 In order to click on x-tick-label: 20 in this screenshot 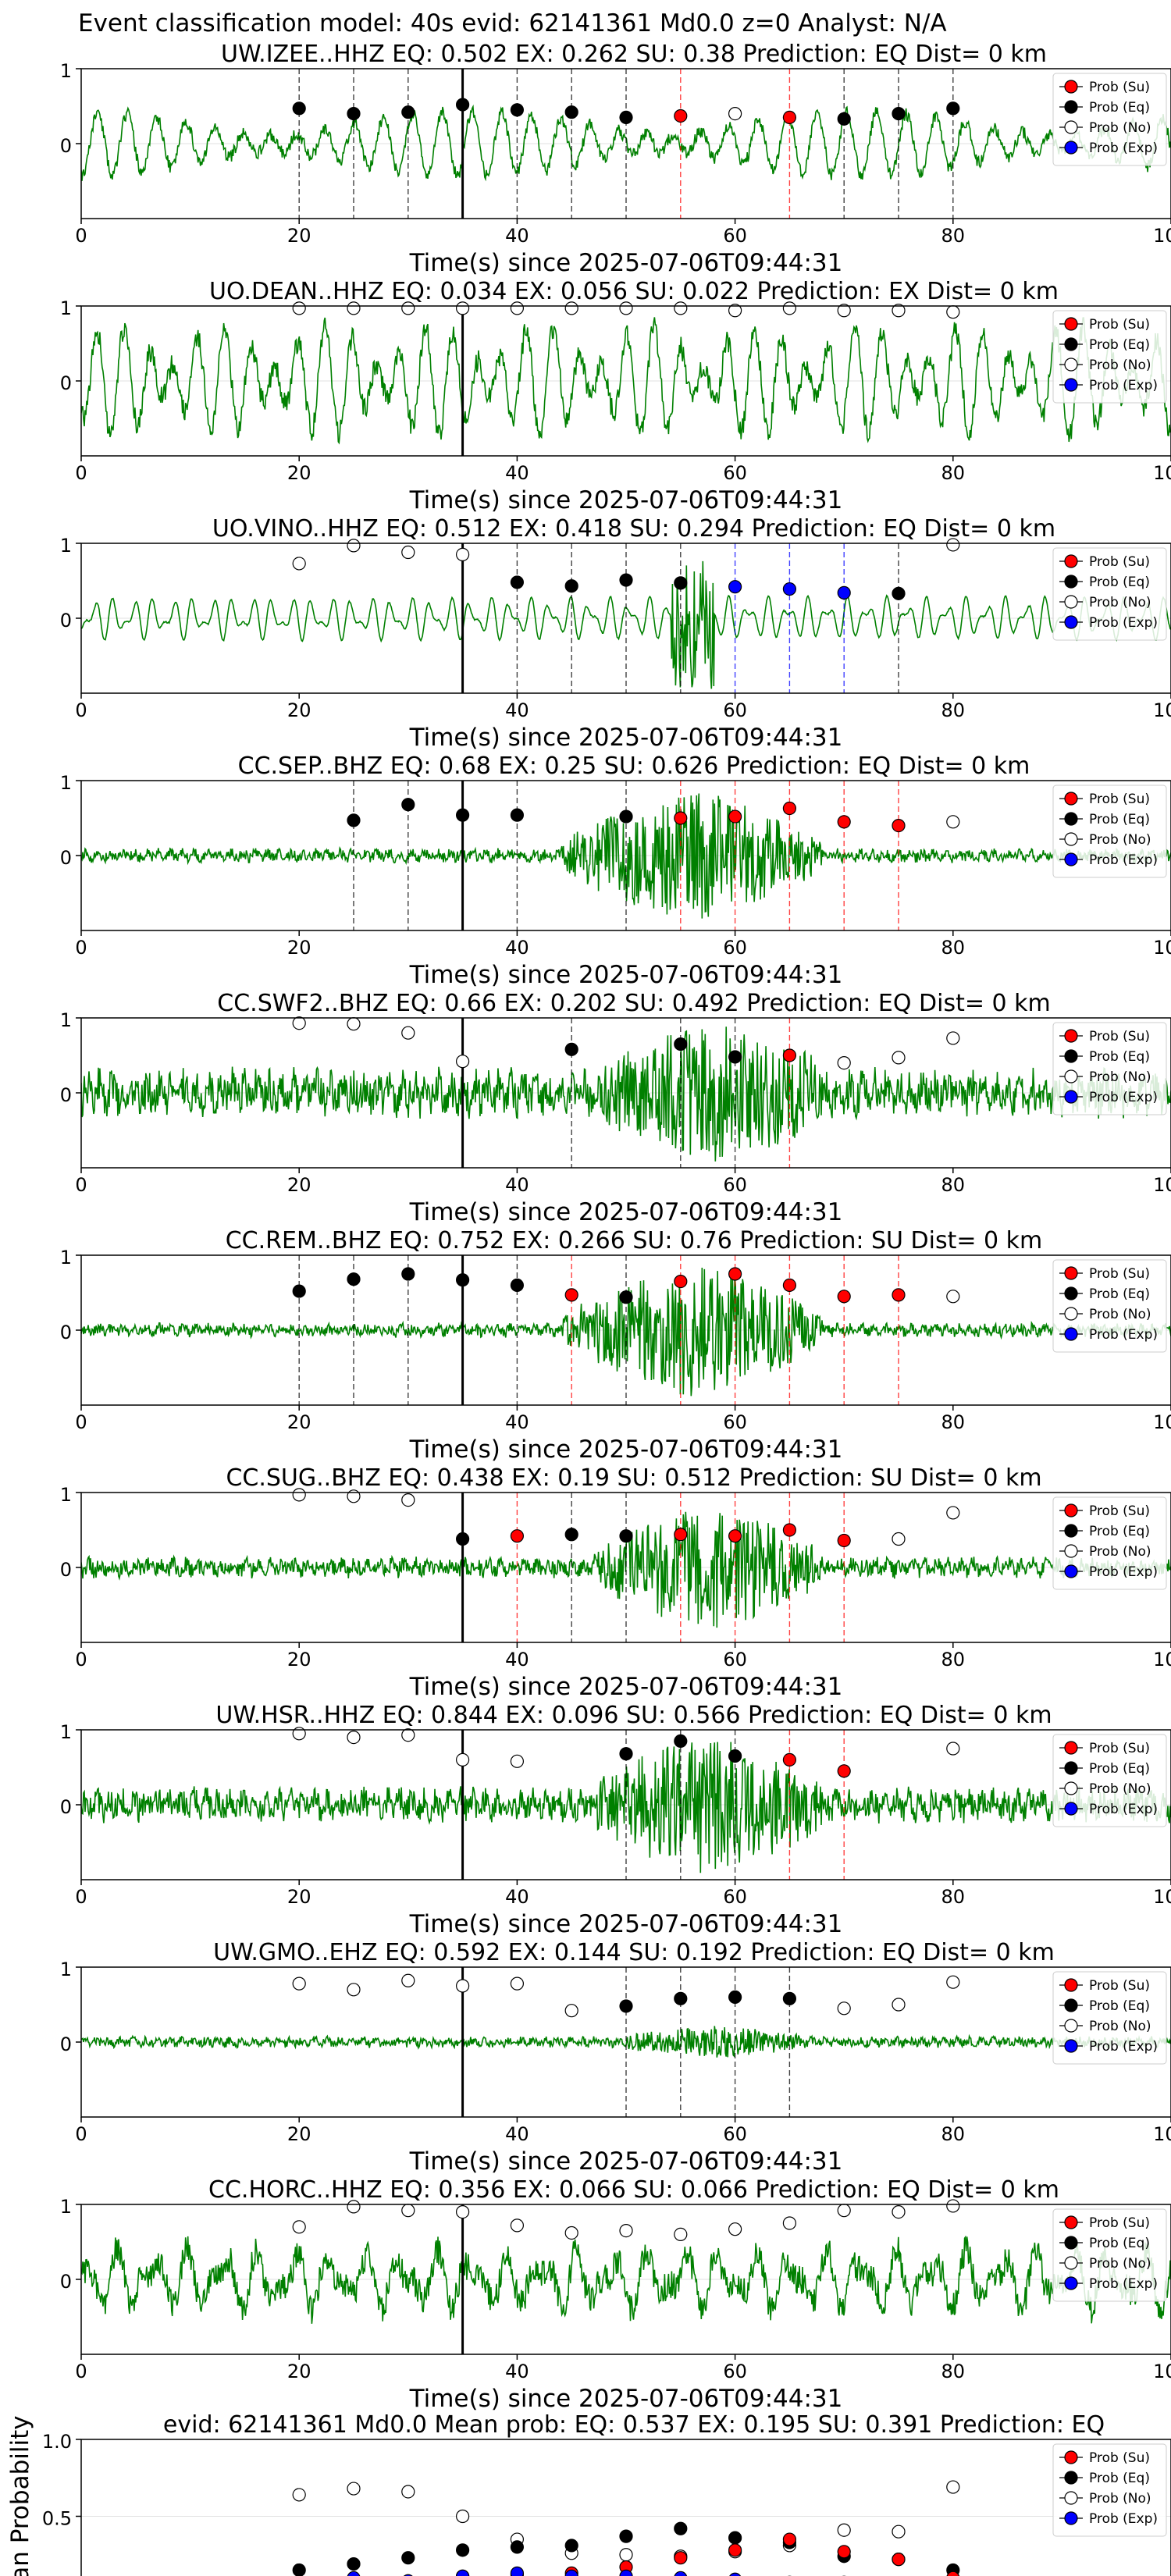, I will do `click(299, 1897)`.